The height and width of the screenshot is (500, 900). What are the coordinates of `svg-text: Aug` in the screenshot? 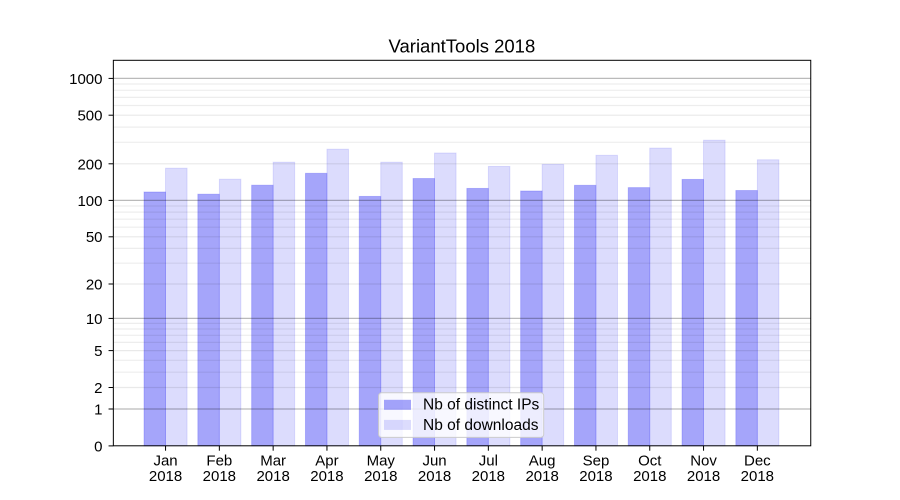 It's located at (542, 461).